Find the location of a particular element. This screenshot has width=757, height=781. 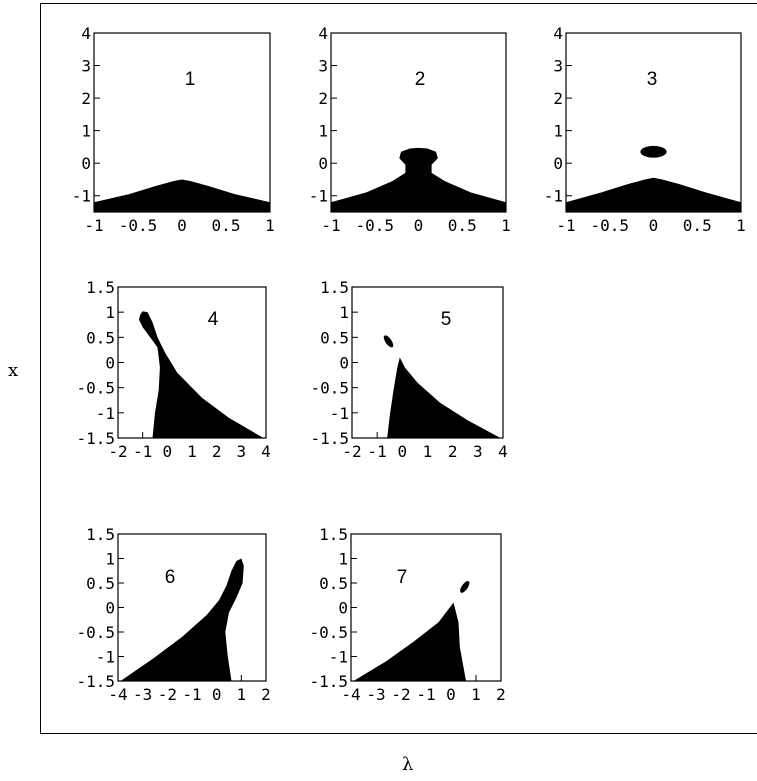

plot-3: -1 0 1 2 3 4 -1 -0.5 0 0.5 1 3 is located at coordinates (645, 129).